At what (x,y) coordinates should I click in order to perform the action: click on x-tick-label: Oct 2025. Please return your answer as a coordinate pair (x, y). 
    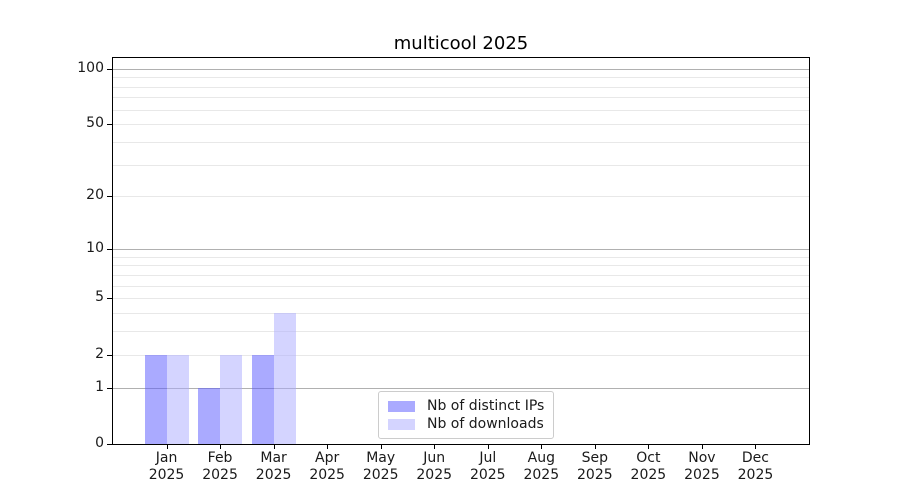
    Looking at the image, I should click on (648, 466).